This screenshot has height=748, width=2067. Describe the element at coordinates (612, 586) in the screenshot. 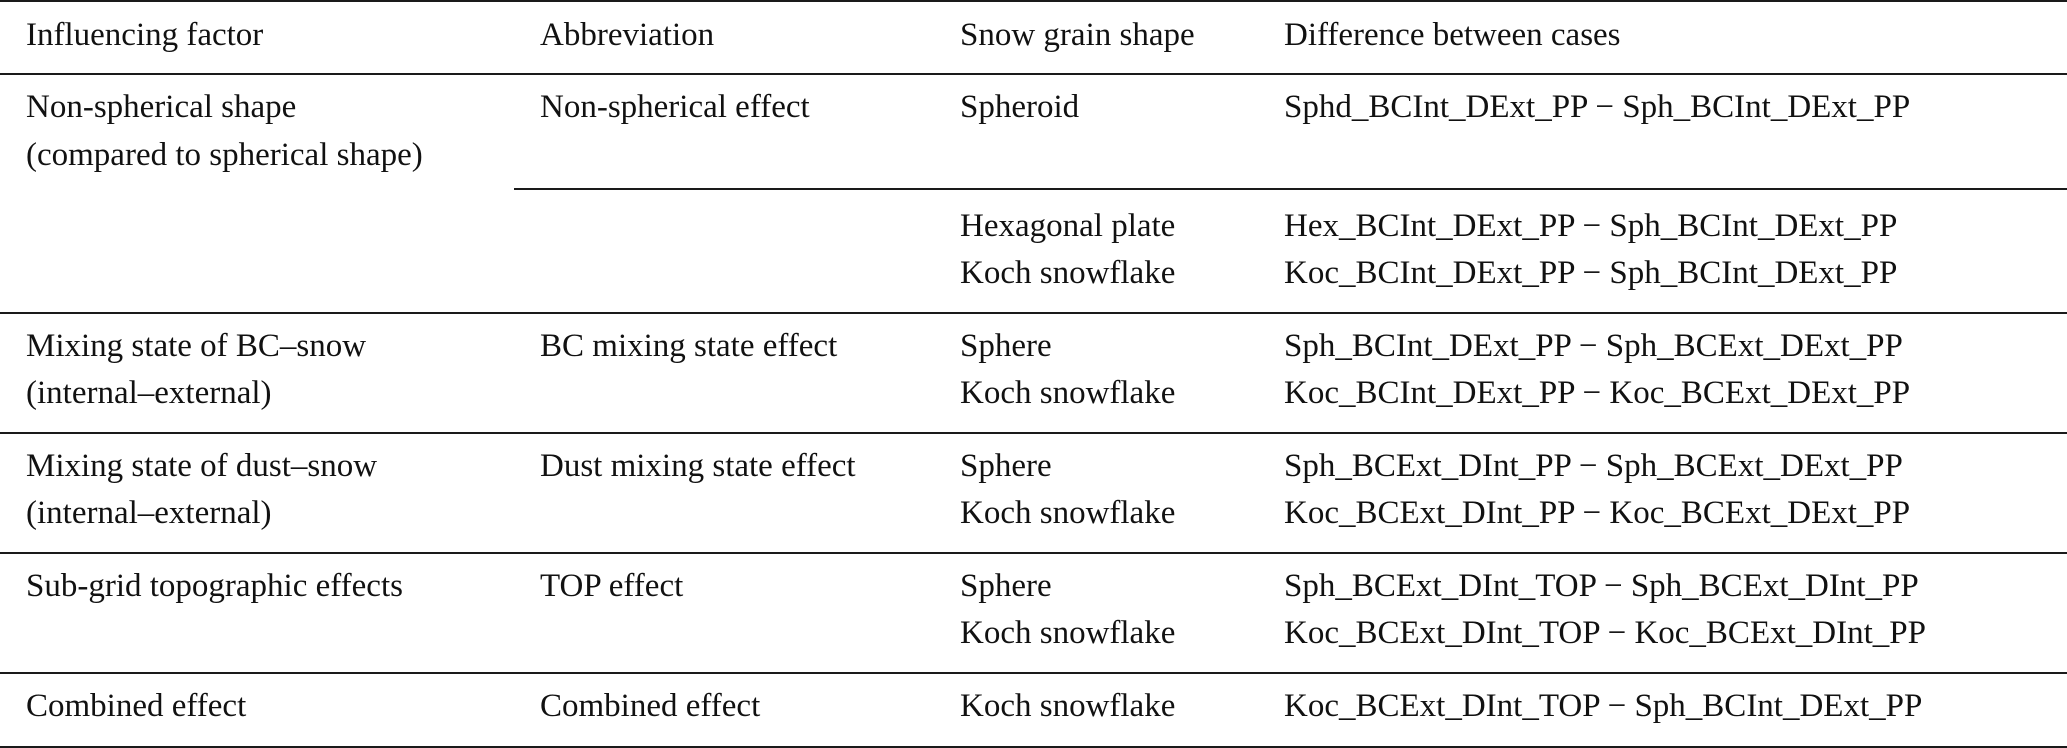

I see `abbreviation-cell: TOP effect` at that location.